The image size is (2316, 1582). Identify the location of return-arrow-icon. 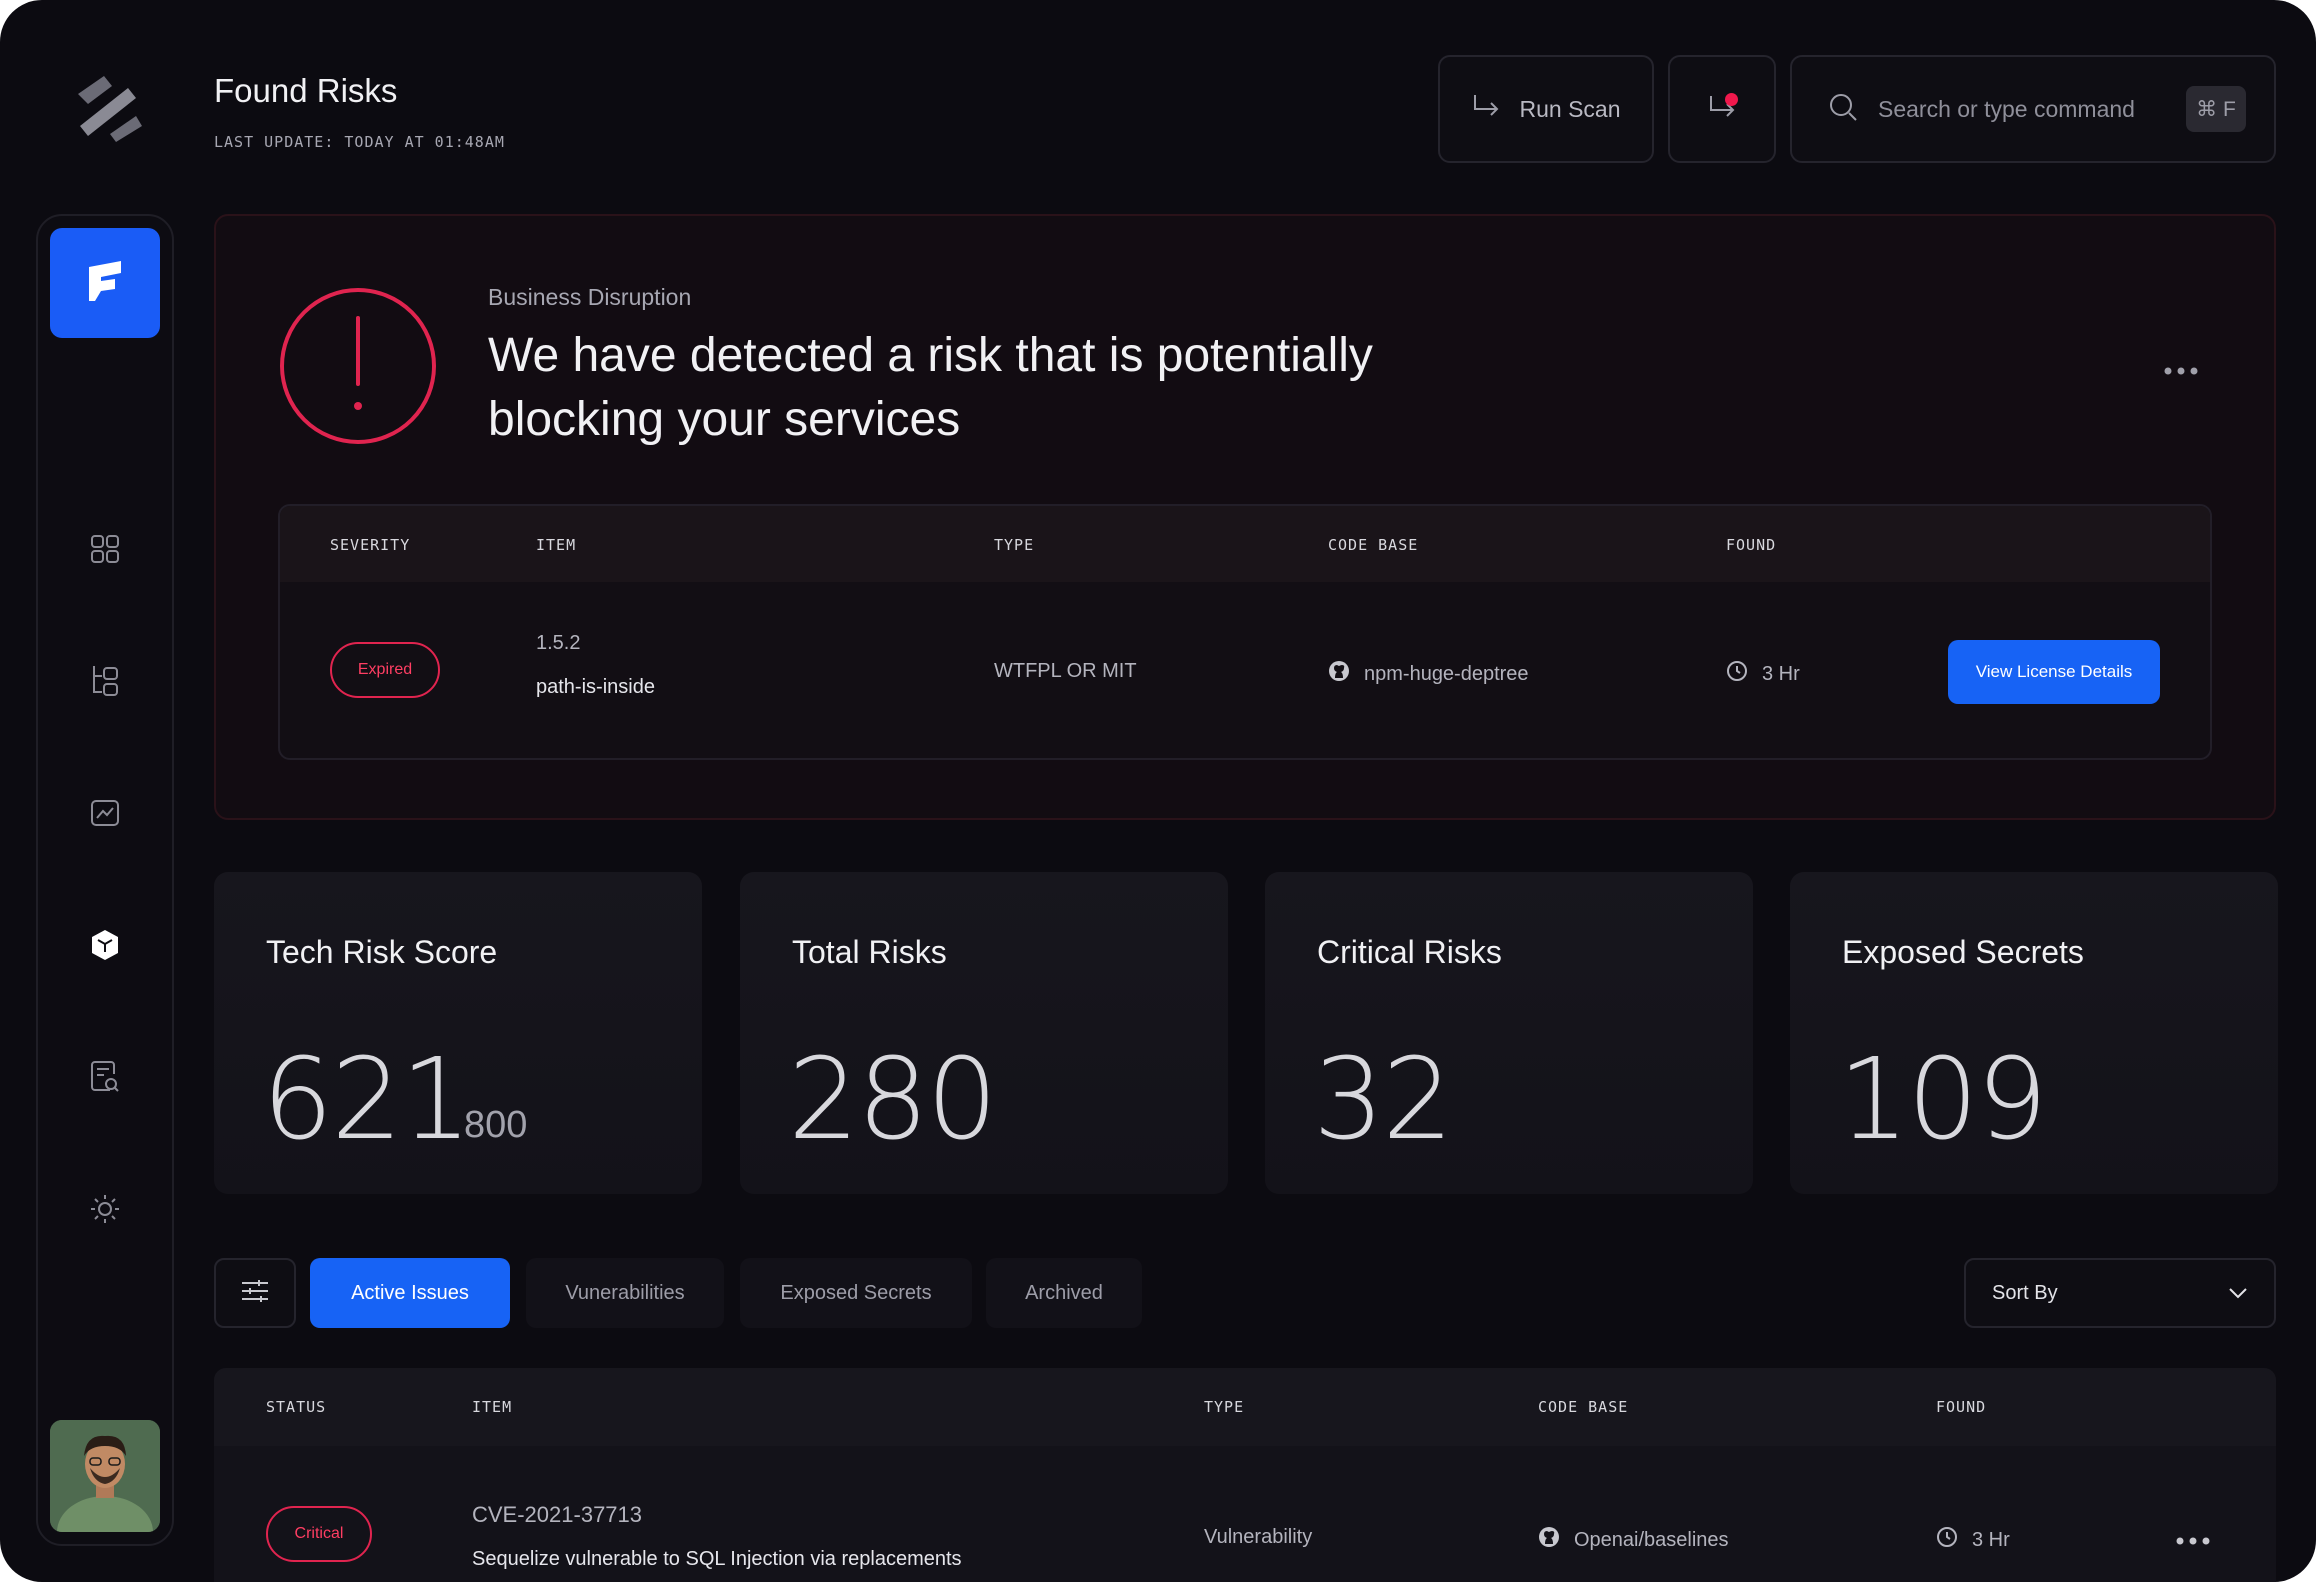
(1486, 109).